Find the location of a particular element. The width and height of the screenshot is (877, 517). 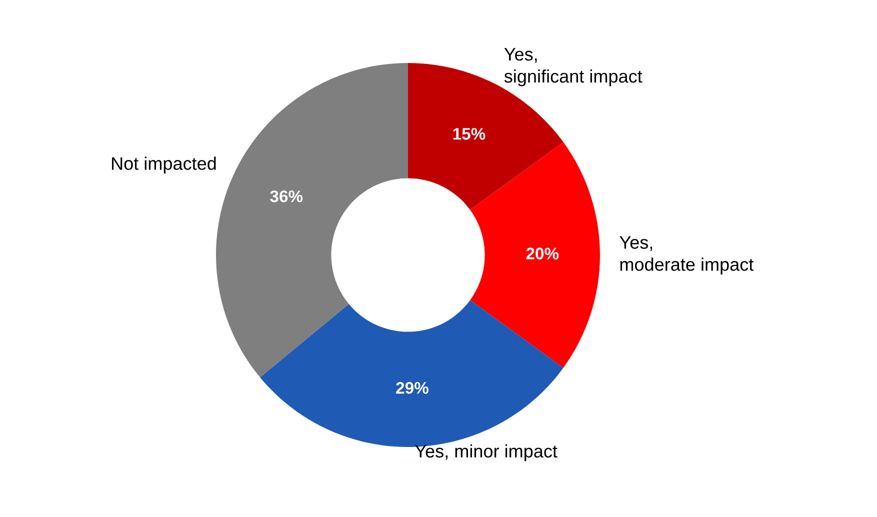

data-label: 15% is located at coordinates (469, 134).